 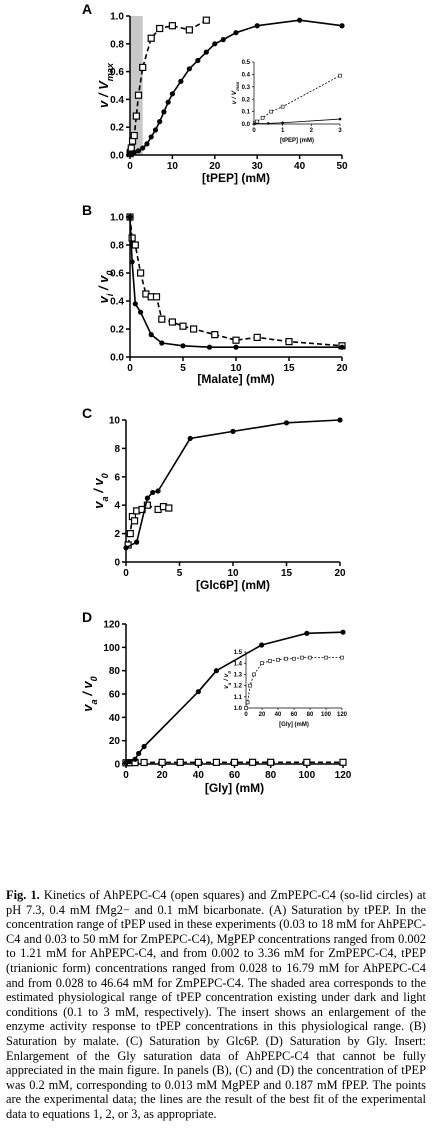 I want to click on inset-y-axis-title-slash: / V, so click(x=234, y=95).